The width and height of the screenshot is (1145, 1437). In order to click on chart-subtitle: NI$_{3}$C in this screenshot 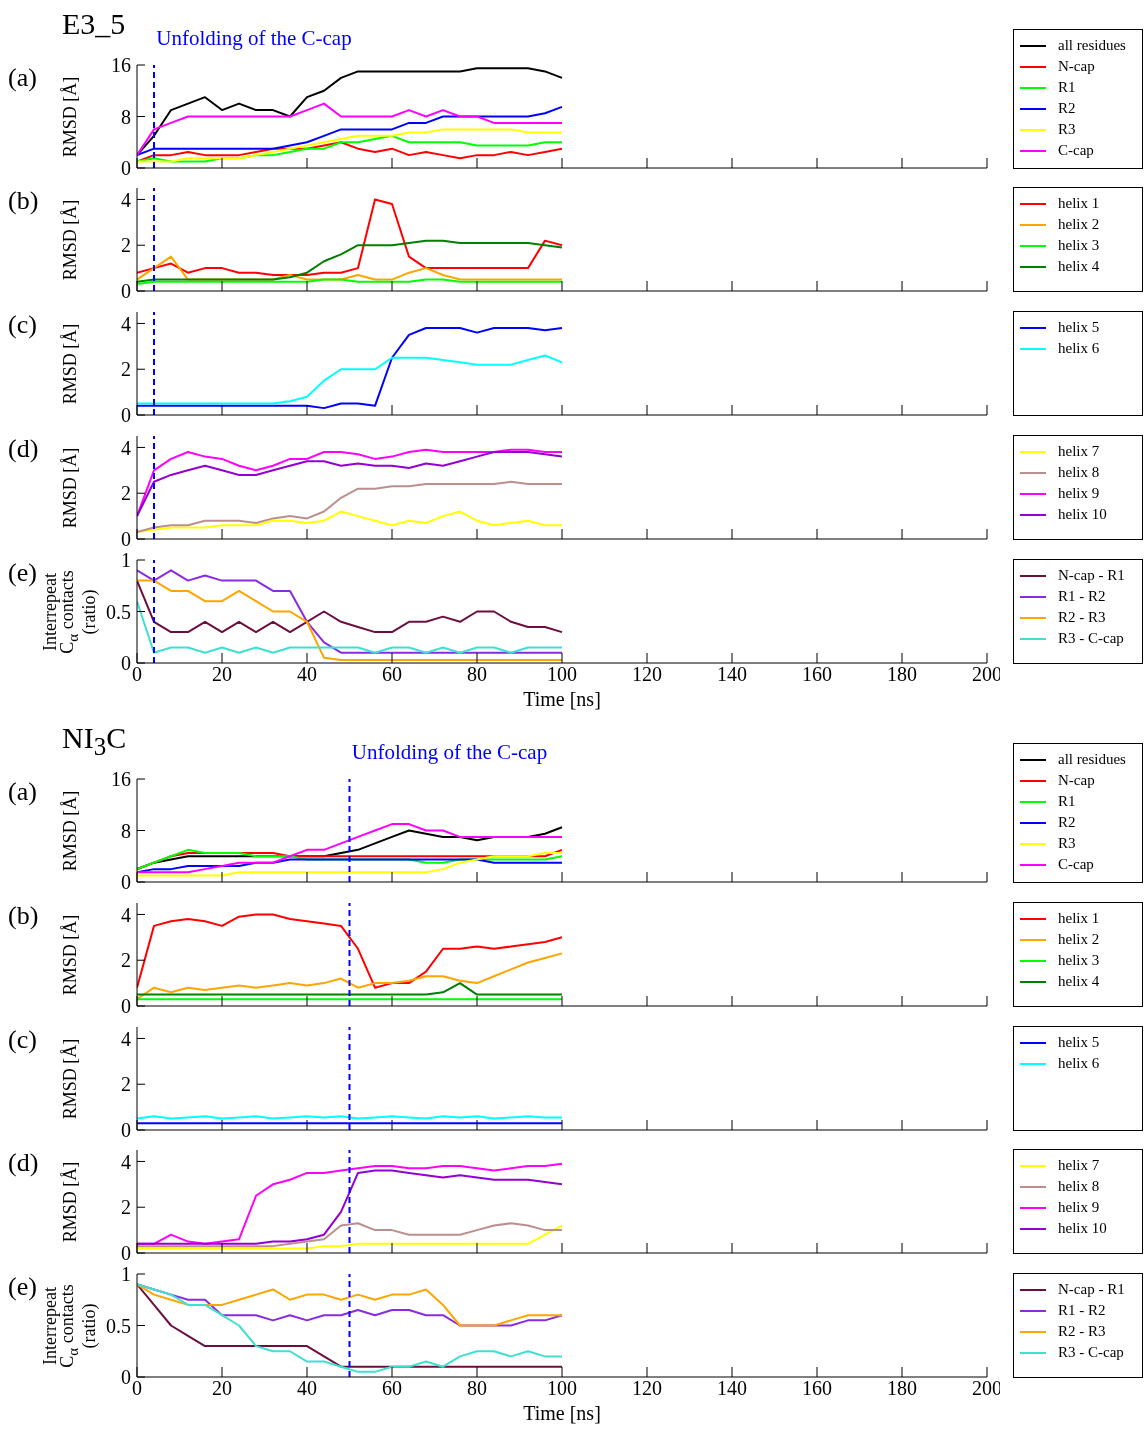, I will do `click(94, 741)`.